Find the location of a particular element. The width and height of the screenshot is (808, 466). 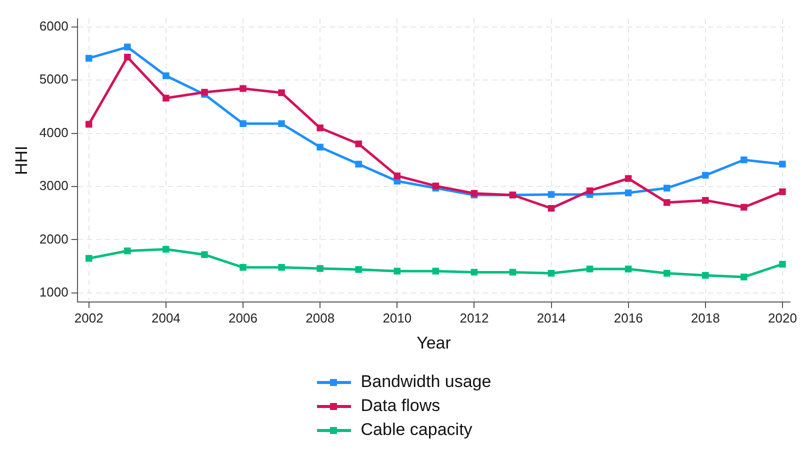

x-tick-label: 2010 is located at coordinates (397, 318).